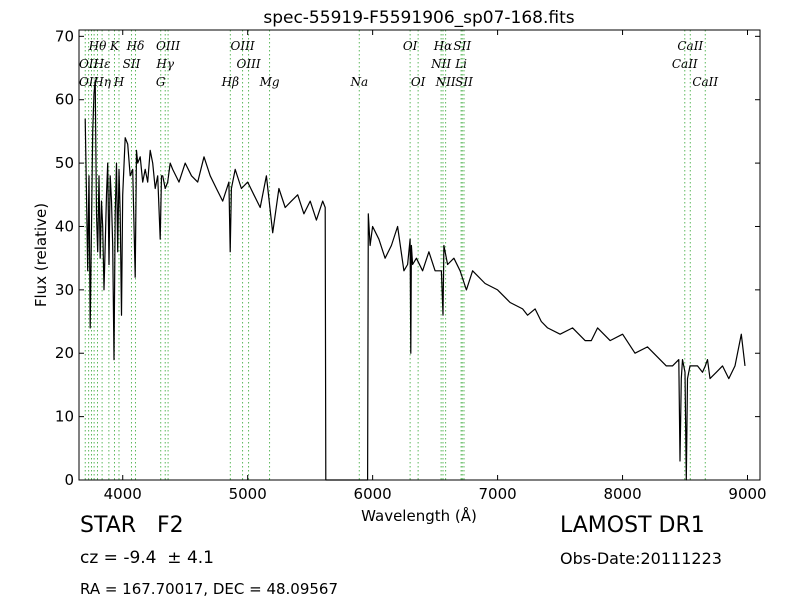 Image resolution: width=800 pixels, height=600 pixels. Describe the element at coordinates (147, 558) in the screenshot. I see `redshift-label: cz = -9.4 ± 4.1` at that location.